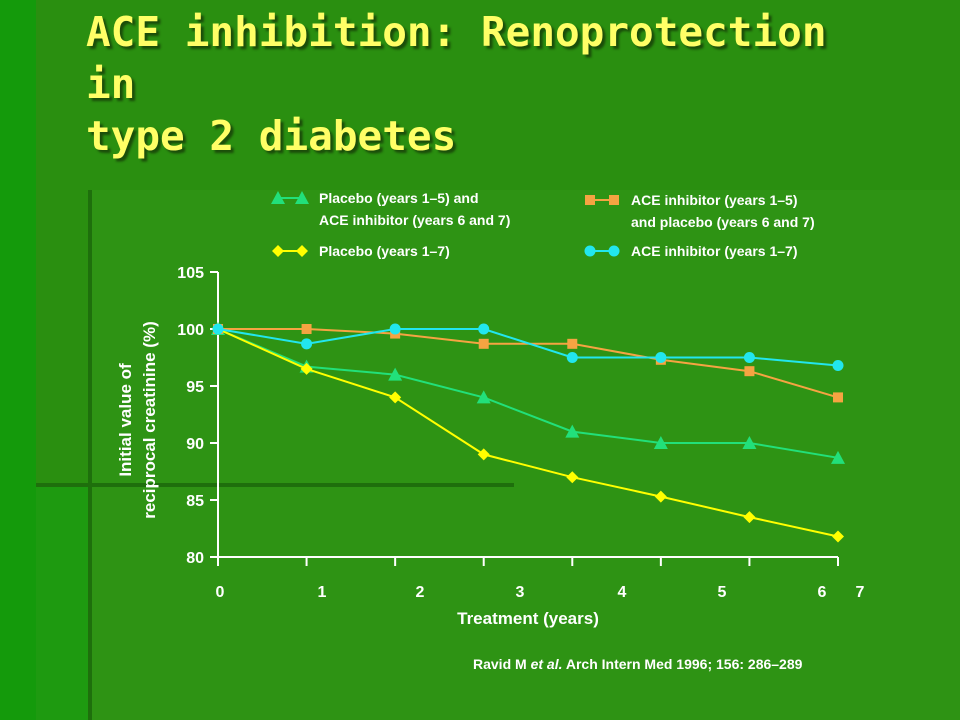  What do you see at coordinates (149, 419) in the screenshot?
I see `y-axis-title: reciprocal creatinine (%)` at bounding box center [149, 419].